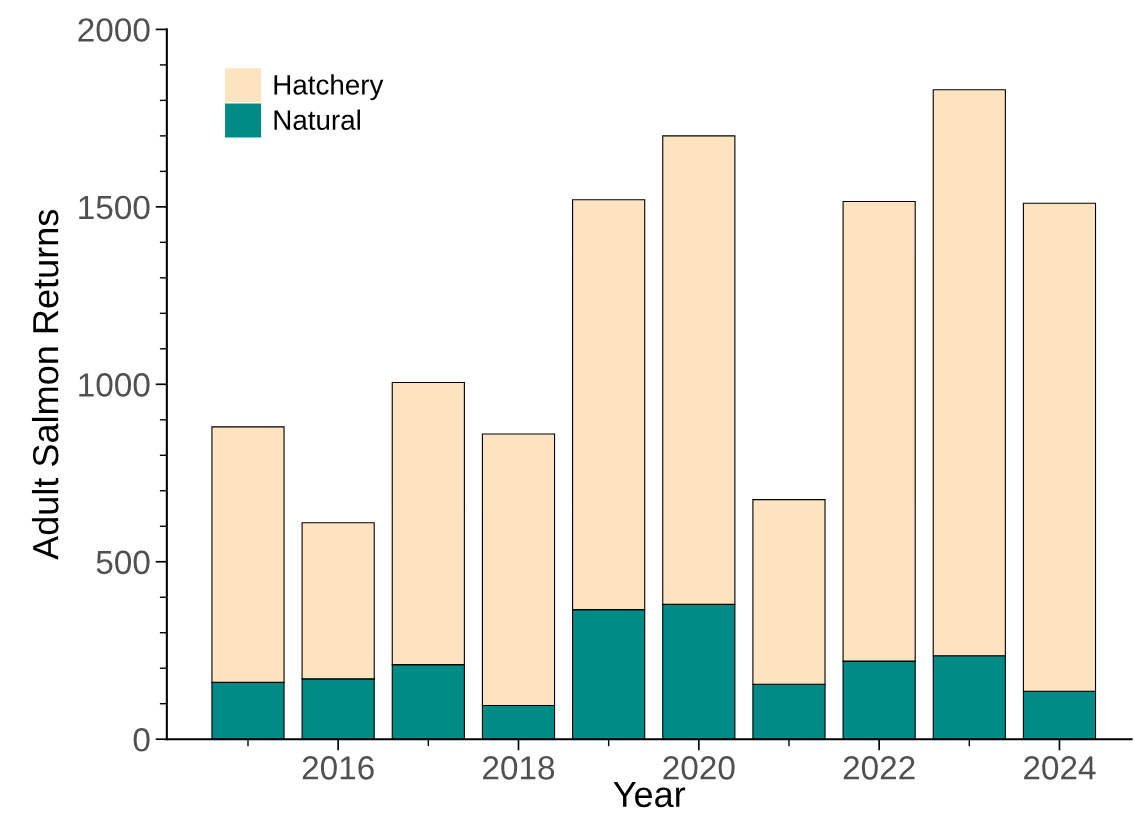 Image resolution: width=1135 pixels, height=840 pixels. I want to click on y-tick-label: 0, so click(141, 740).